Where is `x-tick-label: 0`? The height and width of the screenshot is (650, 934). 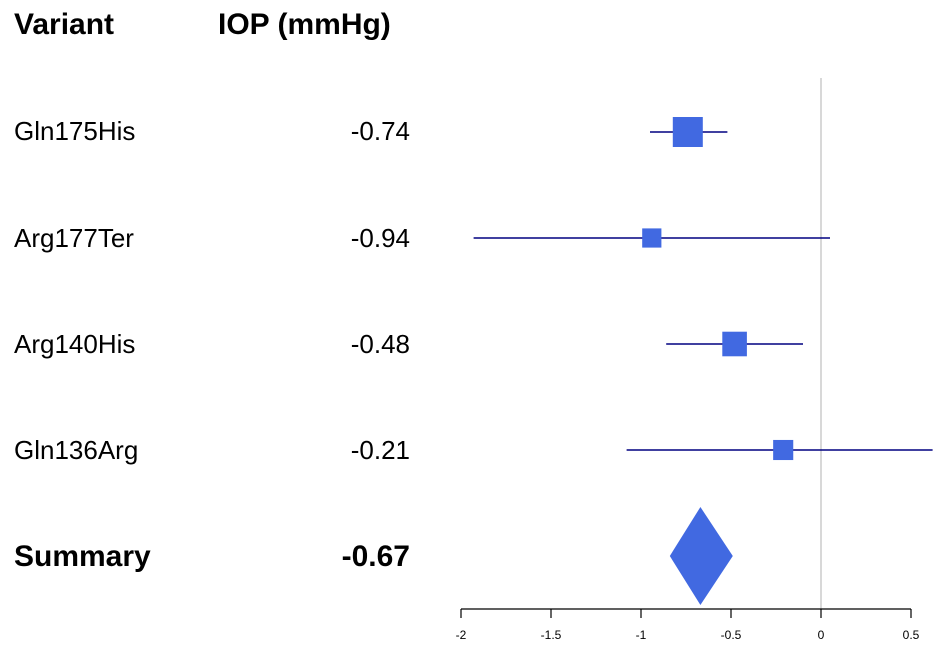
x-tick-label: 0 is located at coordinates (821, 635).